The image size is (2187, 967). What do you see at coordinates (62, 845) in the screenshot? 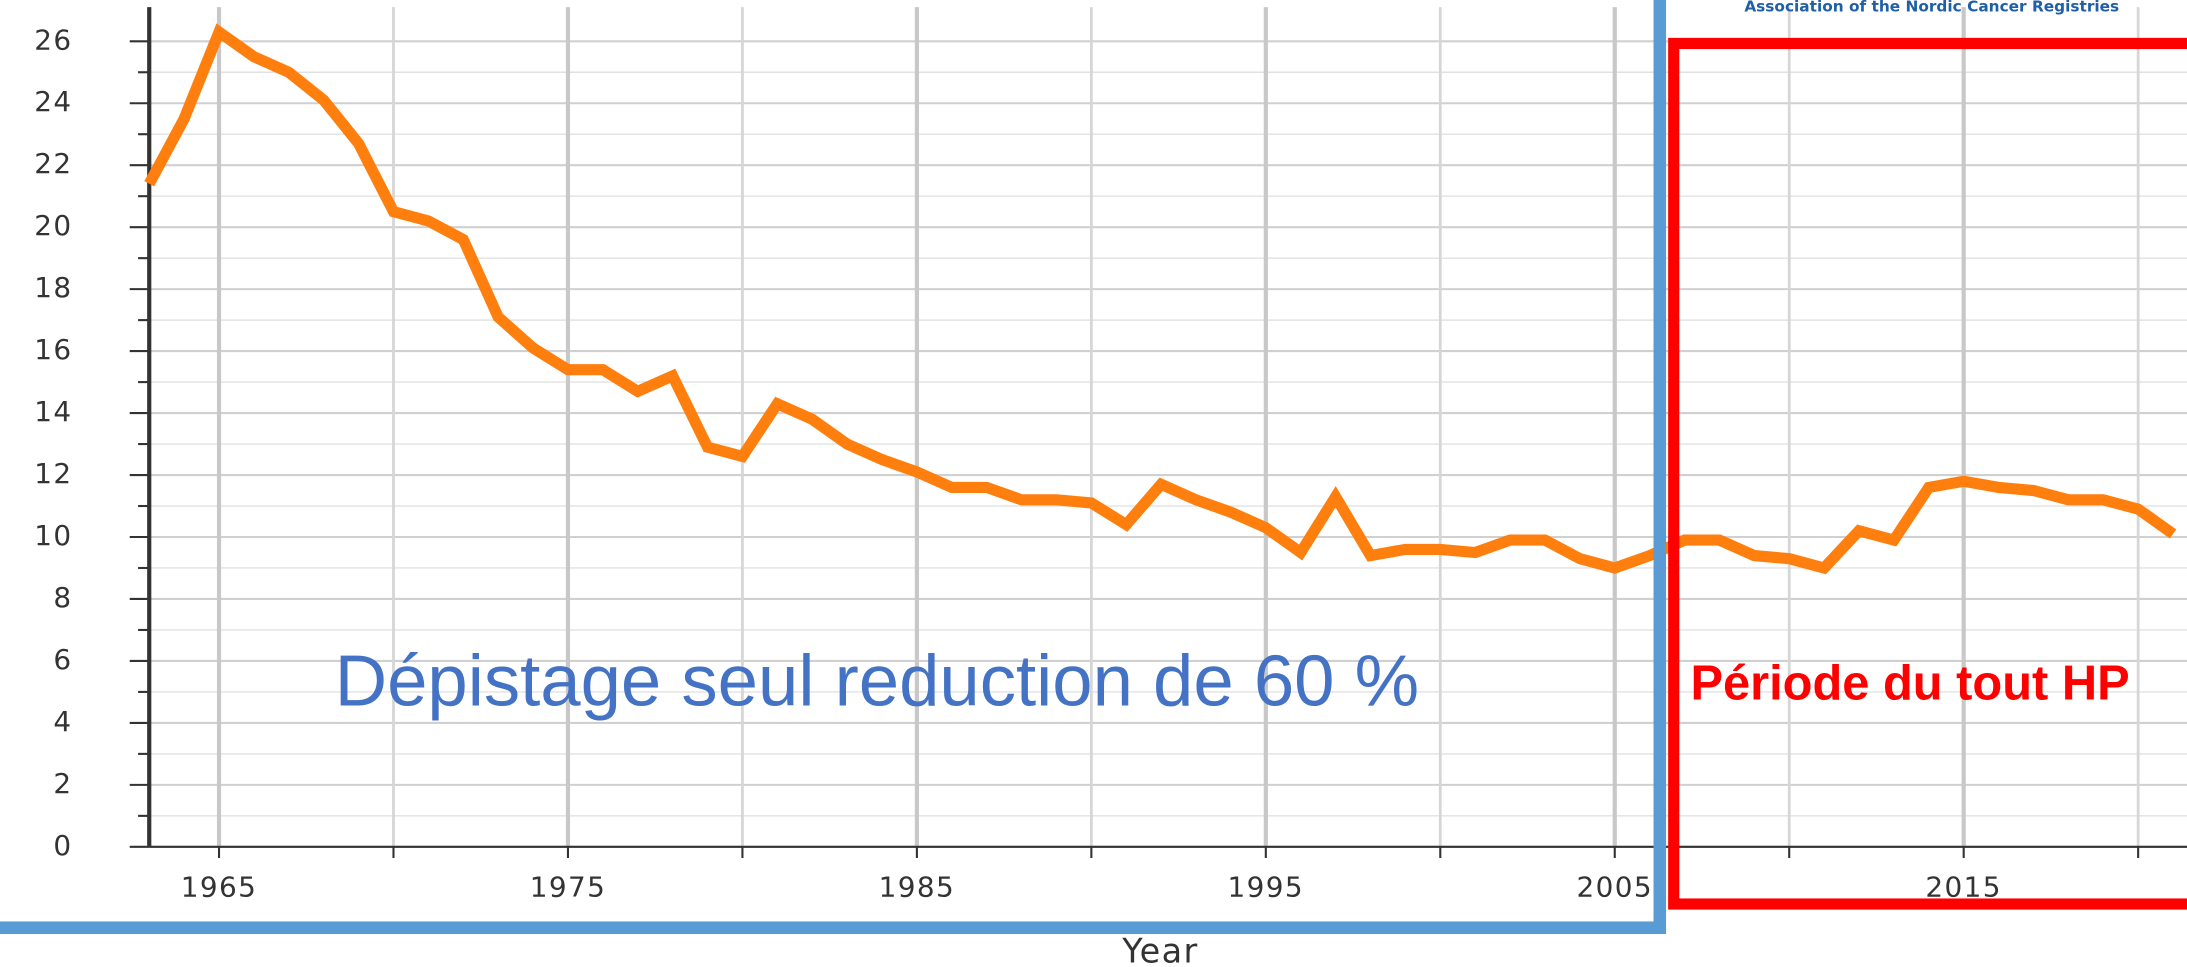
I see `y-tick-label: 0` at bounding box center [62, 845].